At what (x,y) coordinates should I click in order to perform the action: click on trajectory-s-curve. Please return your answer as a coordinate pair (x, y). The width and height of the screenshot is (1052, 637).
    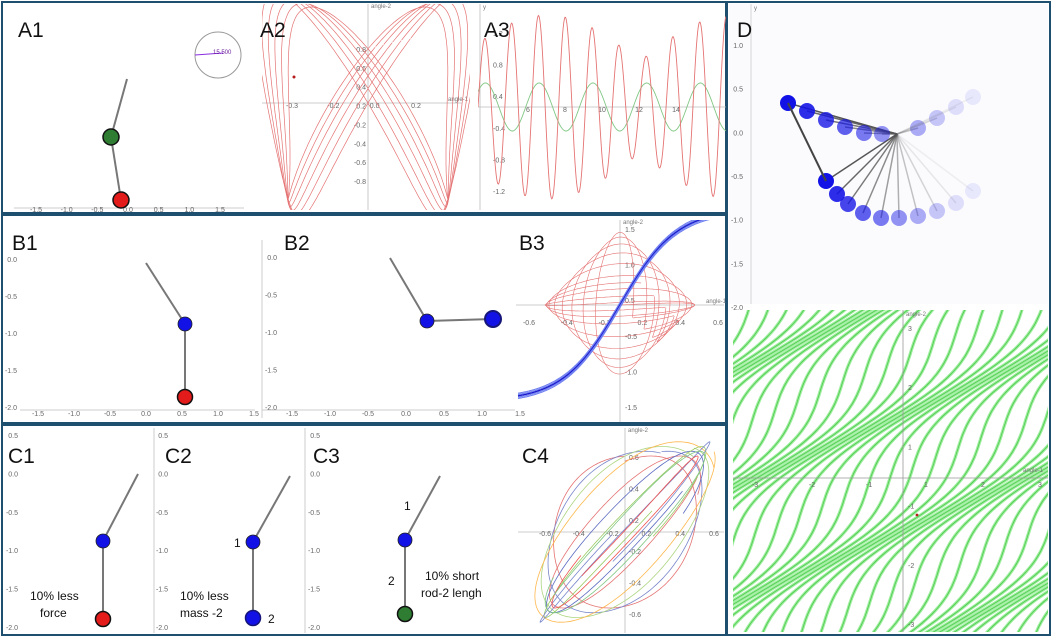
    Looking at the image, I should click on (606, 307).